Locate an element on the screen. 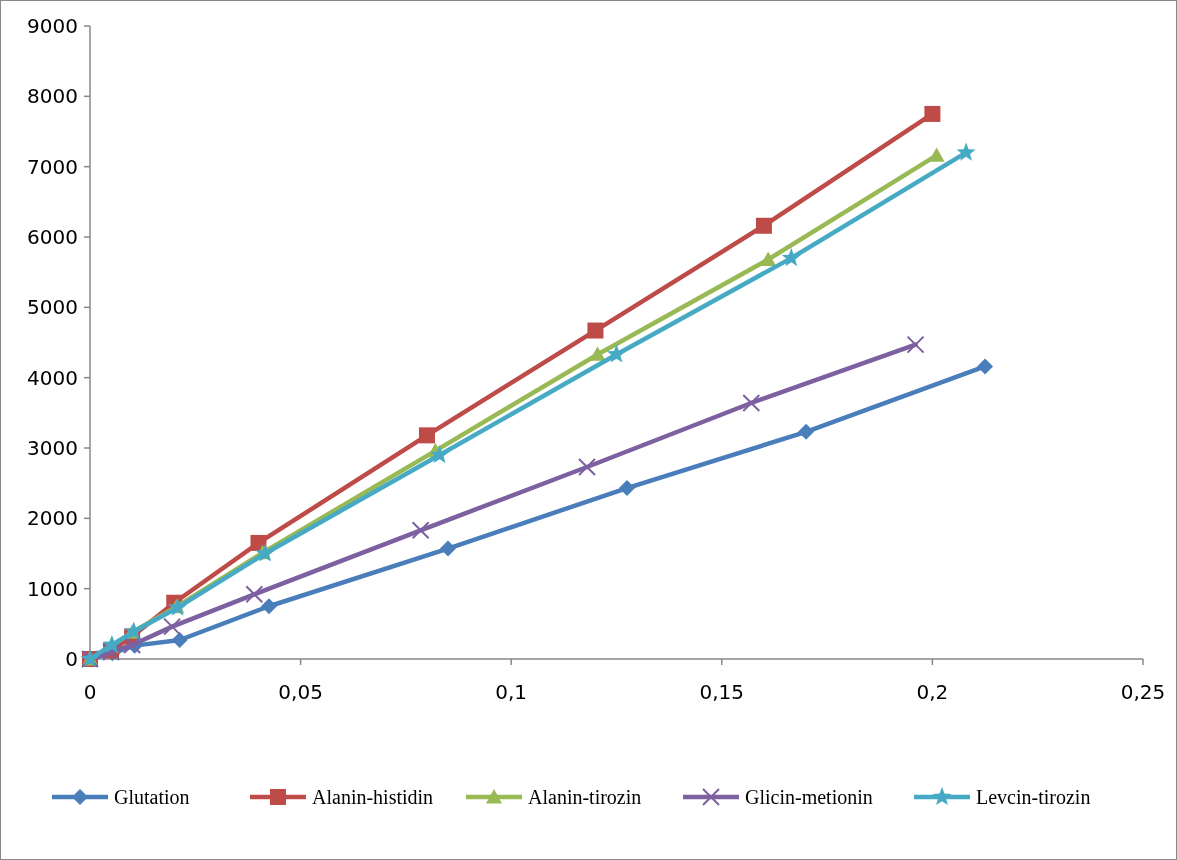 The width and height of the screenshot is (1177, 860). y-tick-label: 2000 is located at coordinates (52, 518).